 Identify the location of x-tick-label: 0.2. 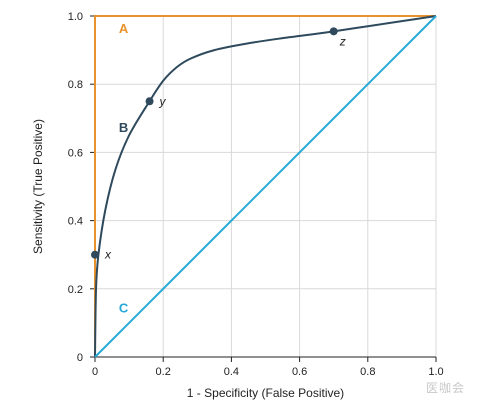
(163, 372).